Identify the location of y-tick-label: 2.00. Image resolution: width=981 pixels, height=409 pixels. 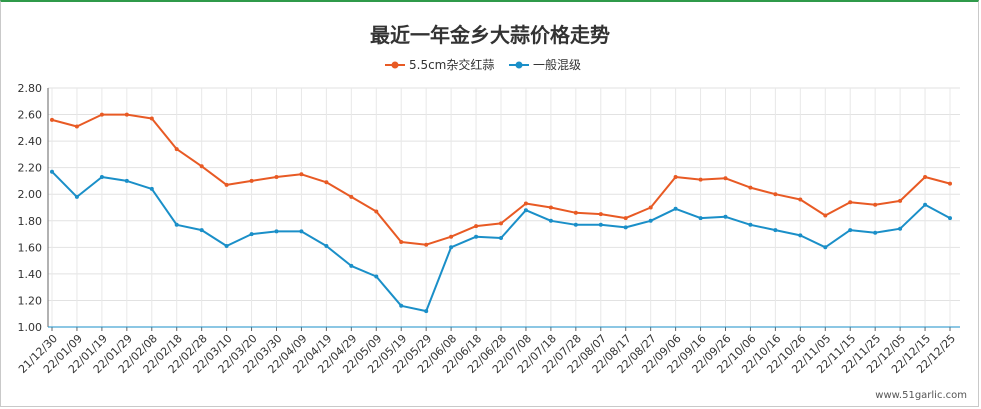
(30, 194).